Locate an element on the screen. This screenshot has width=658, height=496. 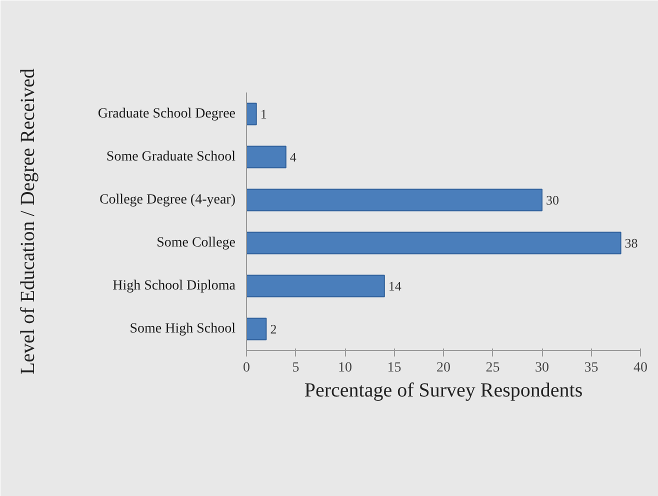
x-tick-label: 10 is located at coordinates (345, 368).